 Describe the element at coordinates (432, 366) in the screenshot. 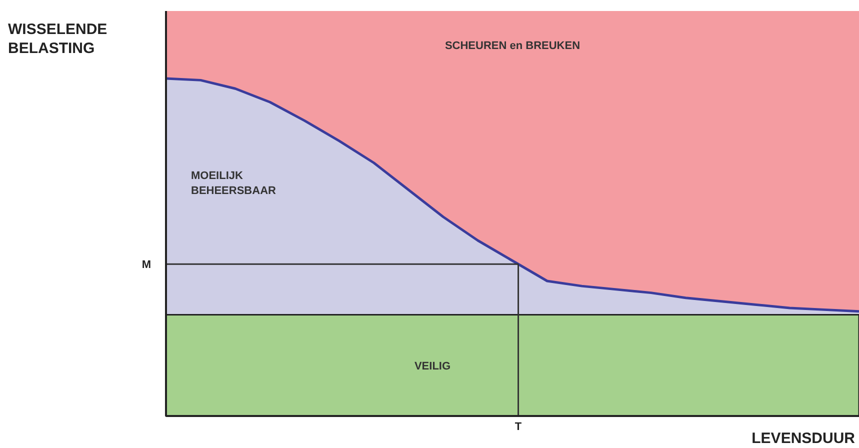

I see `band-label: VEILIG` at that location.